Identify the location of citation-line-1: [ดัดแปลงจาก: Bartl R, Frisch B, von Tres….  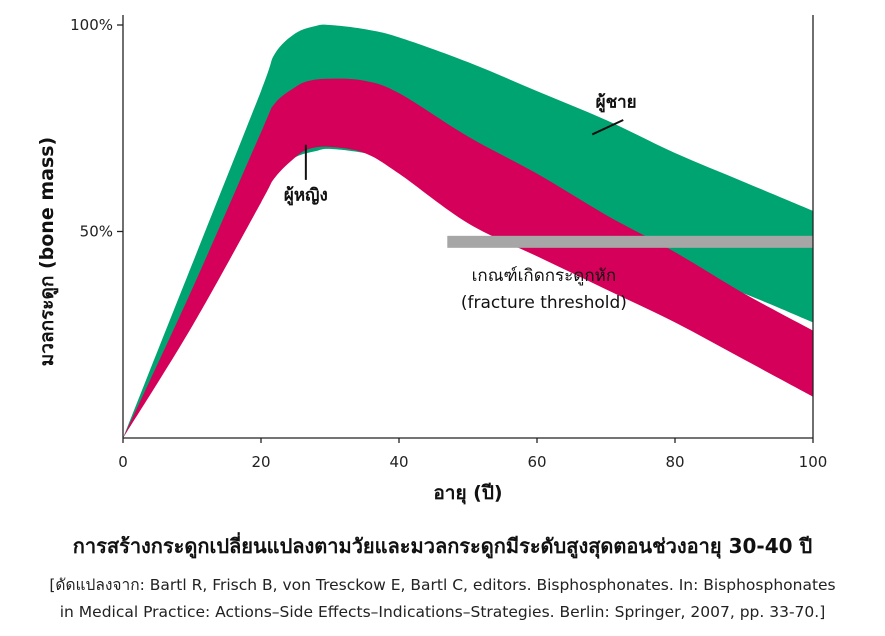
(442, 585).